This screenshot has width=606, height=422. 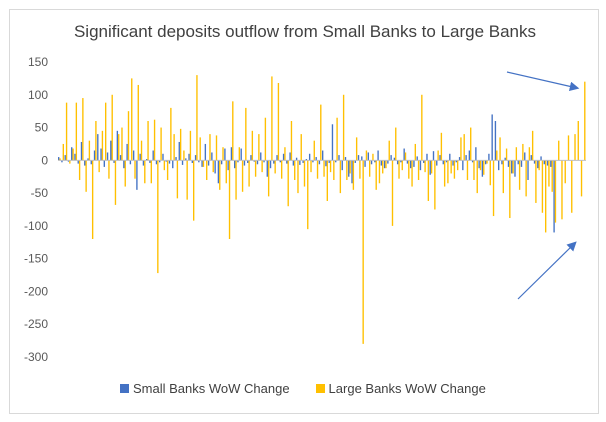 I want to click on legend-swatch-large-banks, so click(x=320, y=388).